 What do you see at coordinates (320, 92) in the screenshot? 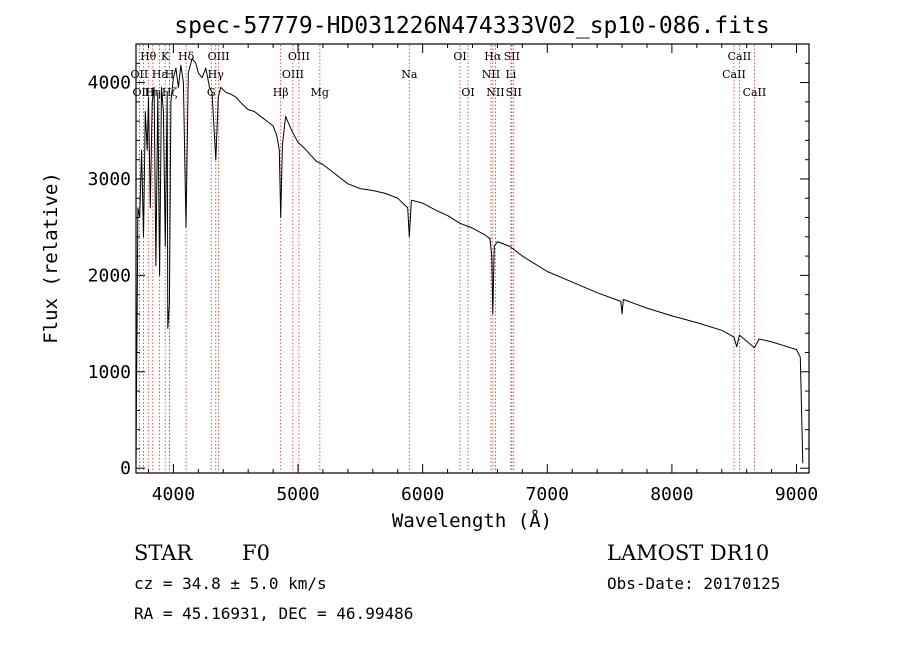
I see `line-marker-label: Mg` at bounding box center [320, 92].